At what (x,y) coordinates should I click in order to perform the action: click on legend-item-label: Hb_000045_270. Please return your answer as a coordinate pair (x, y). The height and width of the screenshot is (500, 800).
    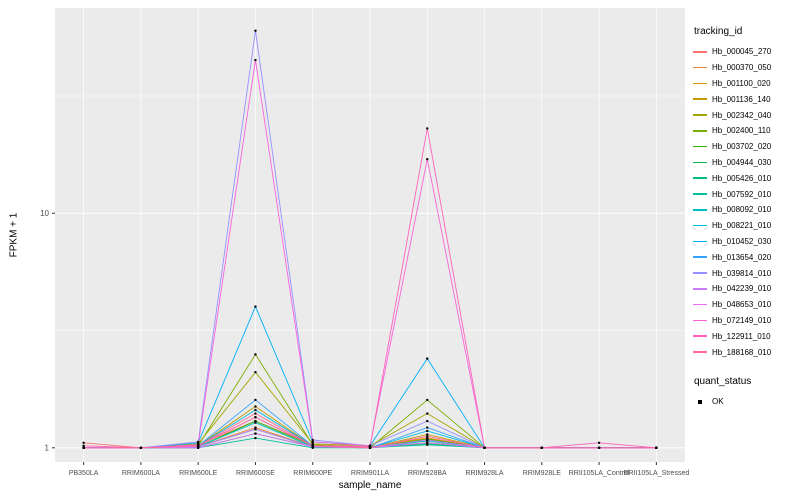
    Looking at the image, I should click on (742, 52).